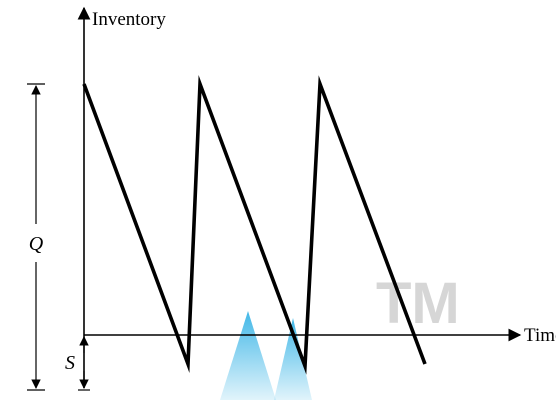 This screenshot has height=400, width=556. Describe the element at coordinates (36, 244) in the screenshot. I see `q-label: Q` at that location.